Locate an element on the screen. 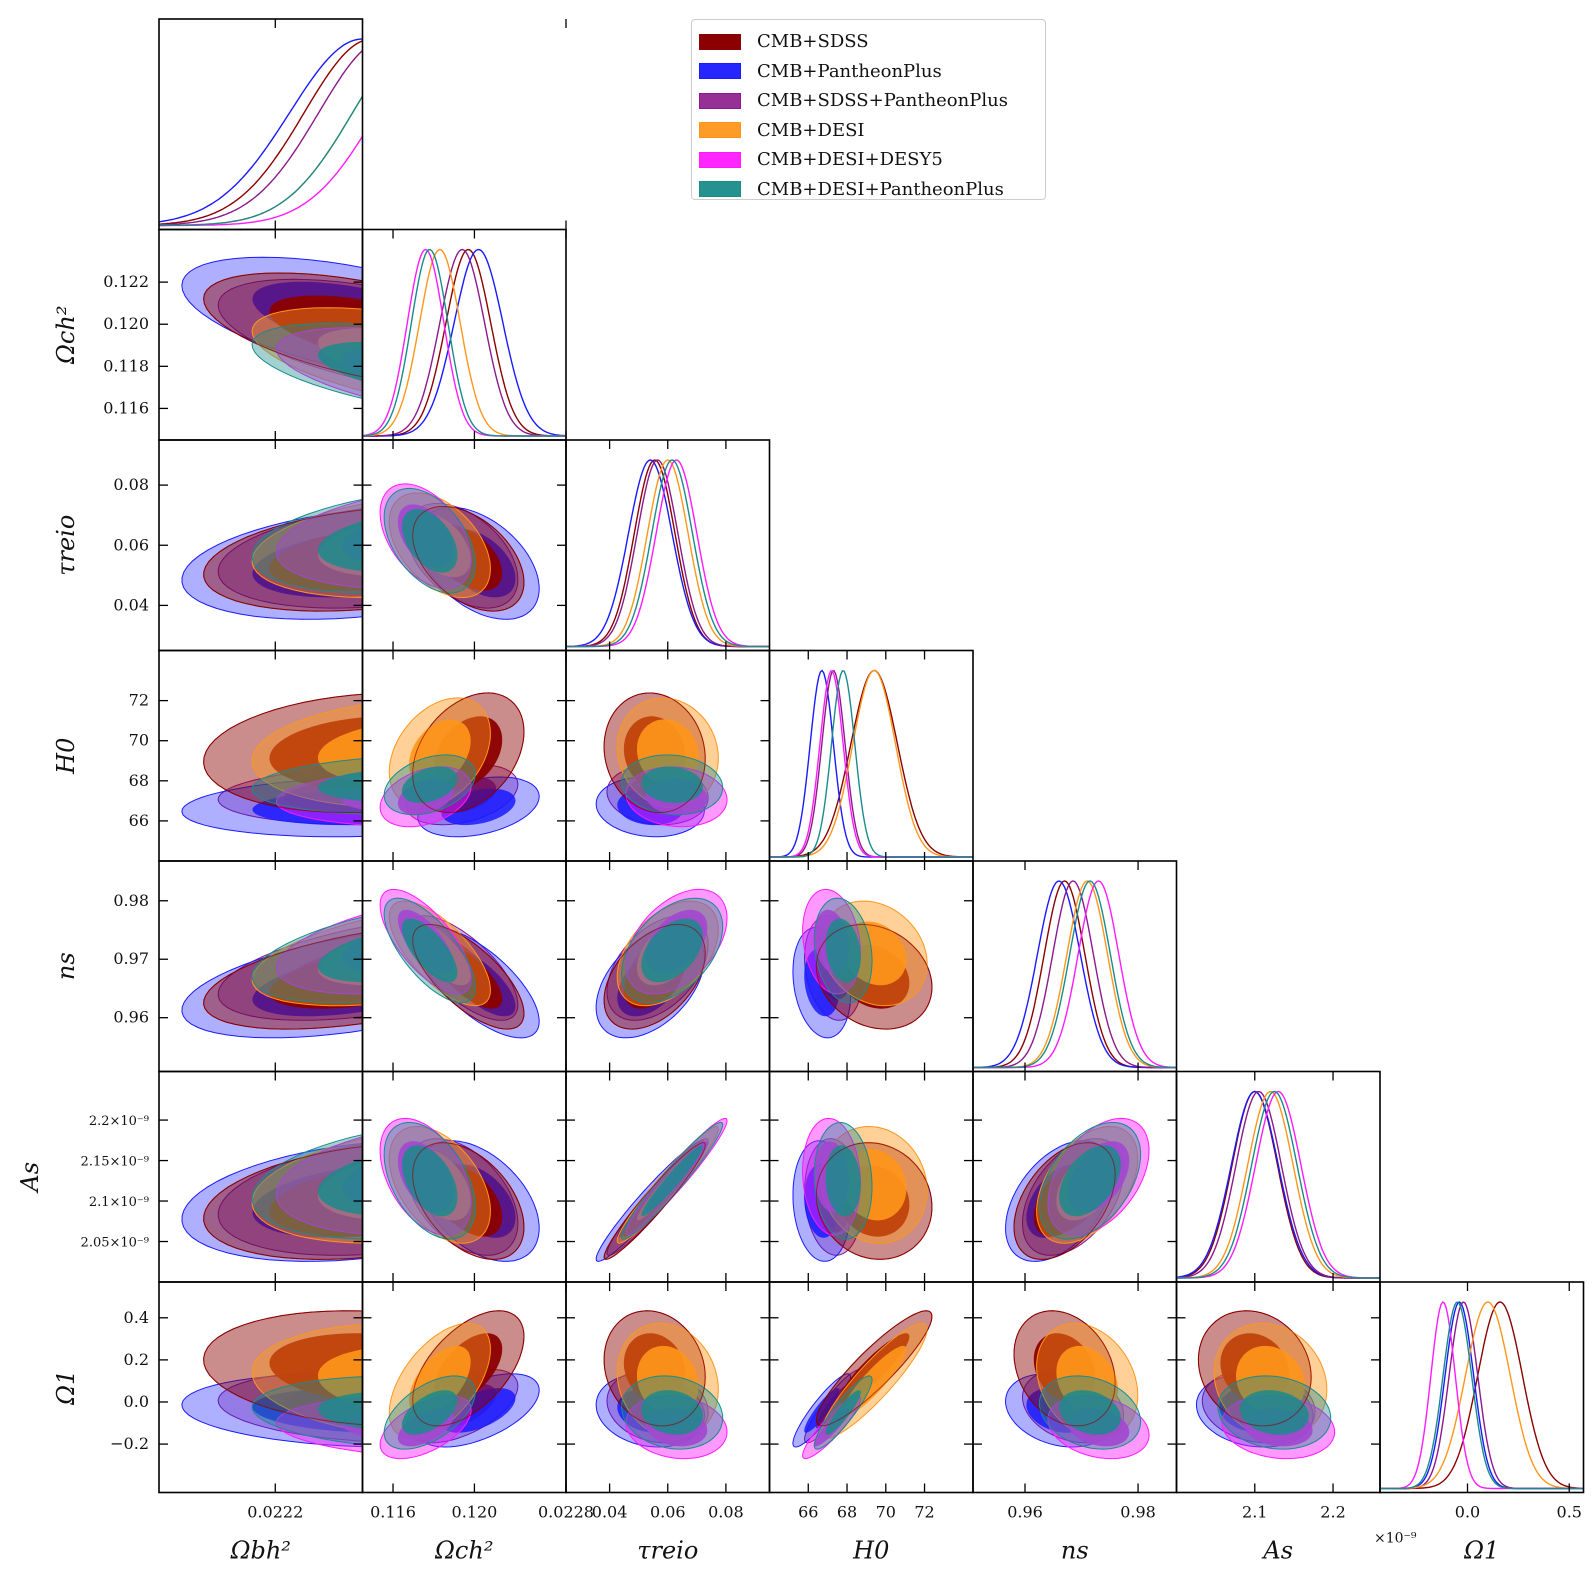 This screenshot has width=1593, height=1574. x-tick-label: 0.06 is located at coordinates (668, 1512).